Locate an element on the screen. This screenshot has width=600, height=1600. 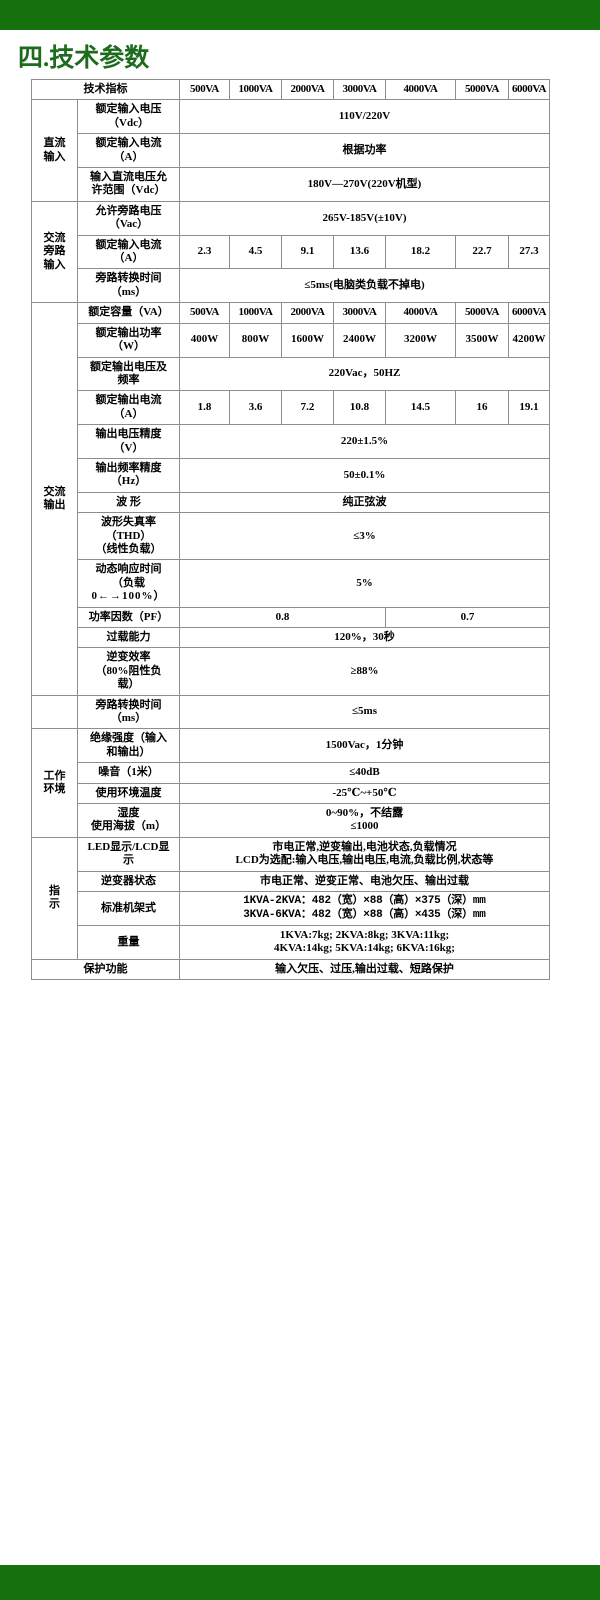
row-label-humidity: 湿度 is located at coordinates (128, 813).